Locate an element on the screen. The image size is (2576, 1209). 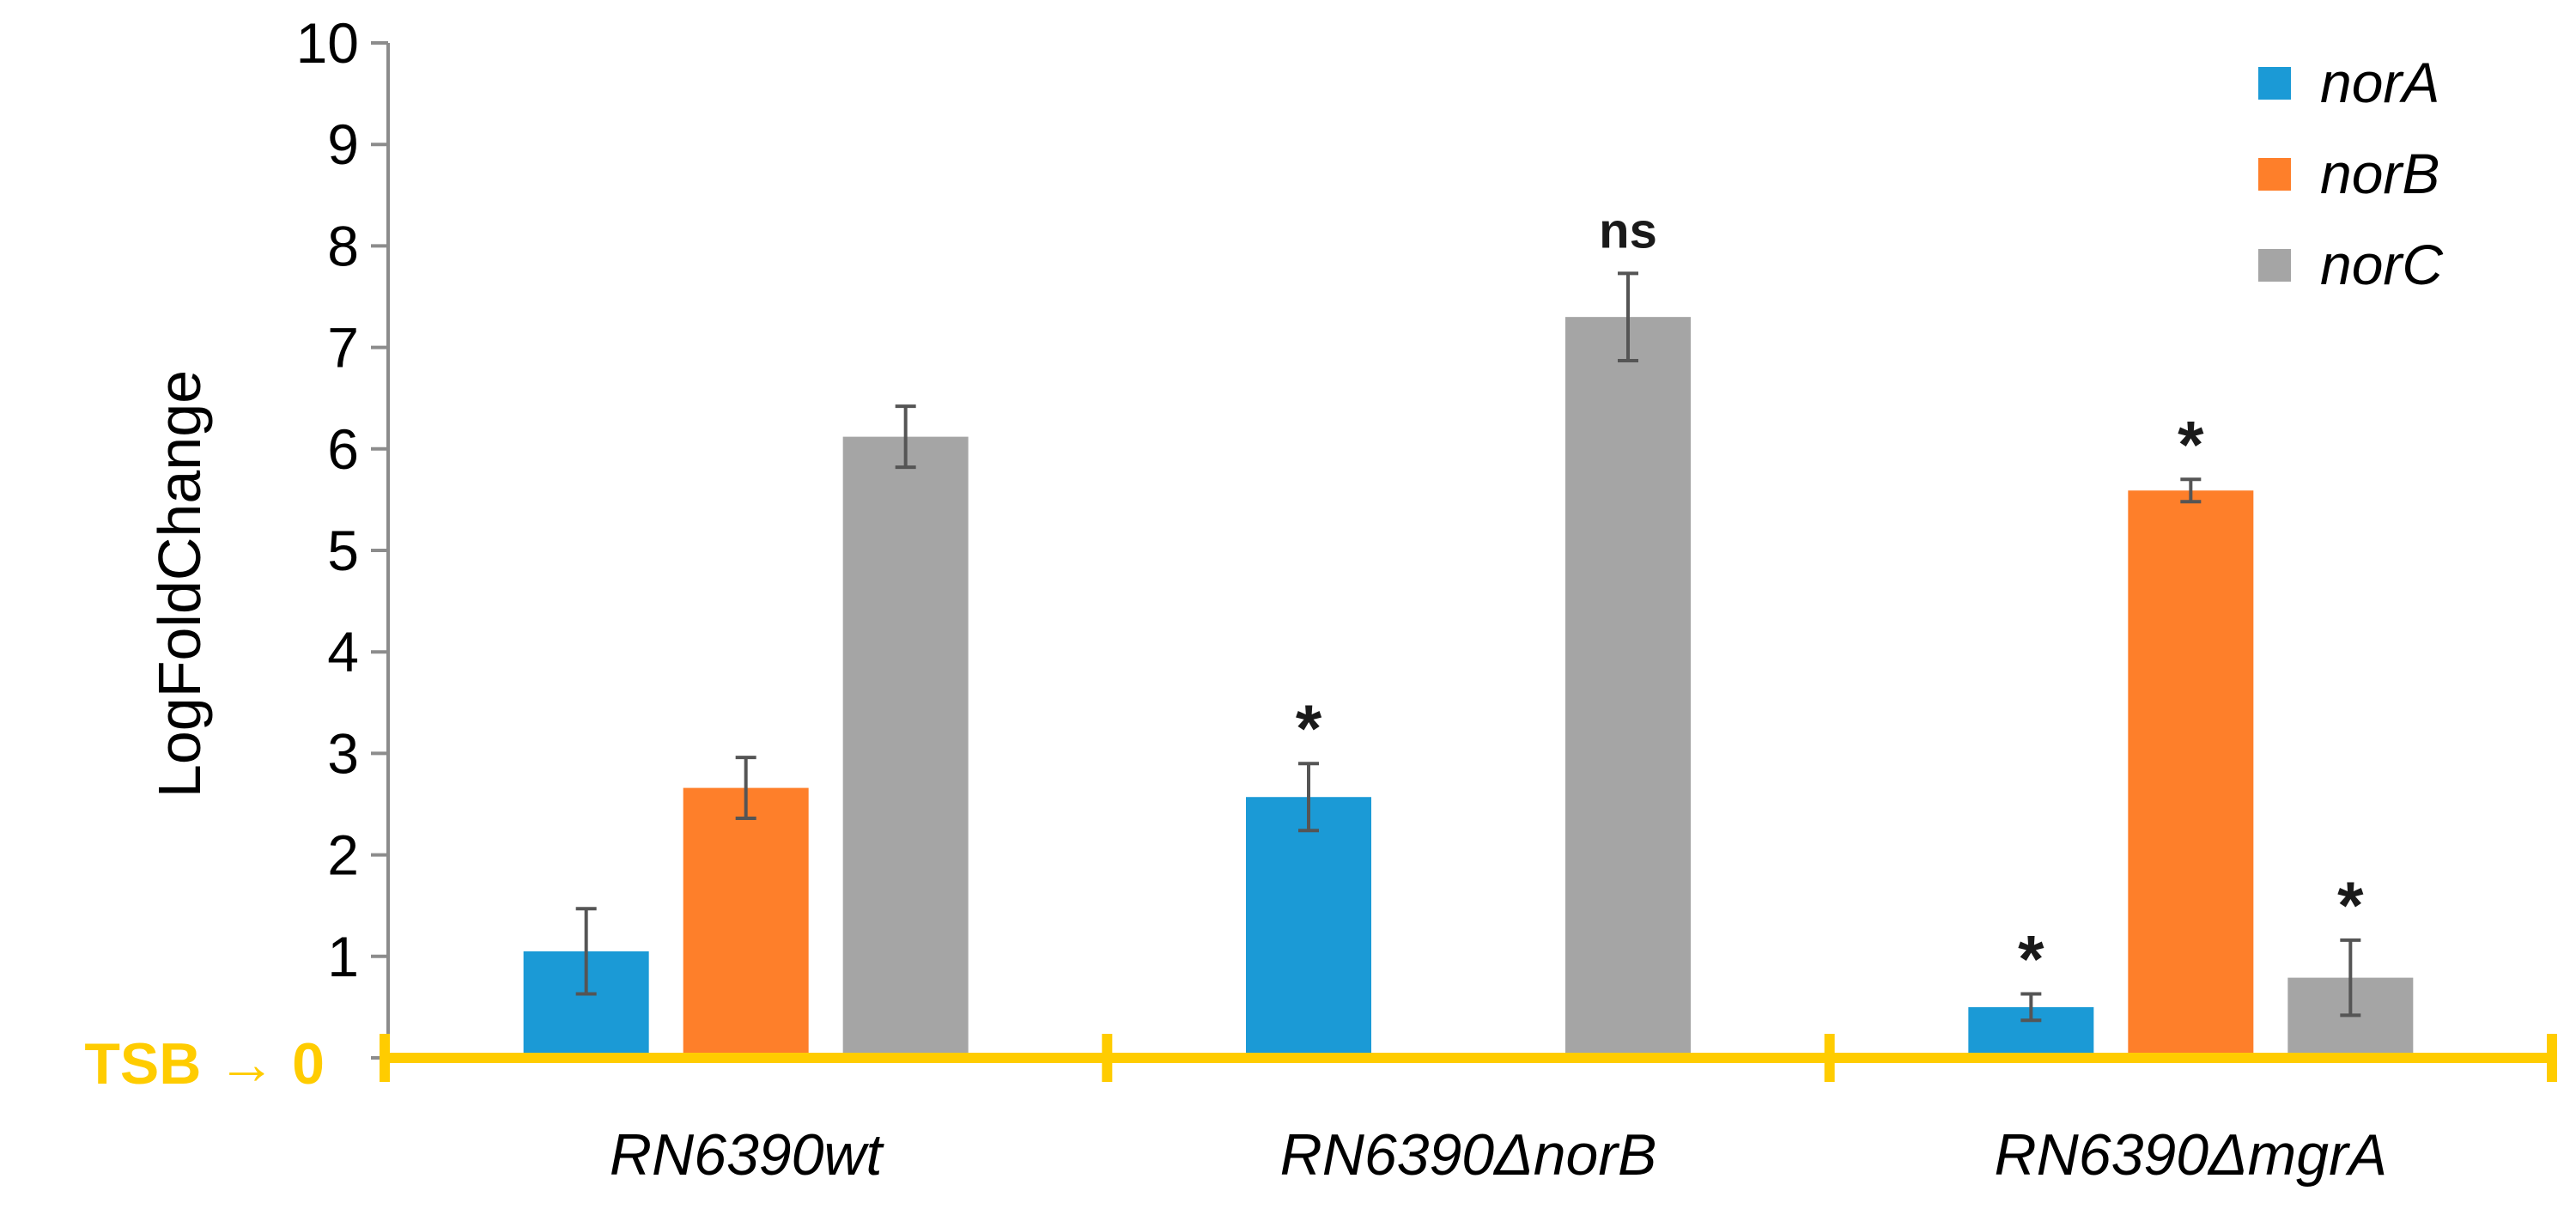
y-tick-label: 6 is located at coordinates (343, 449).